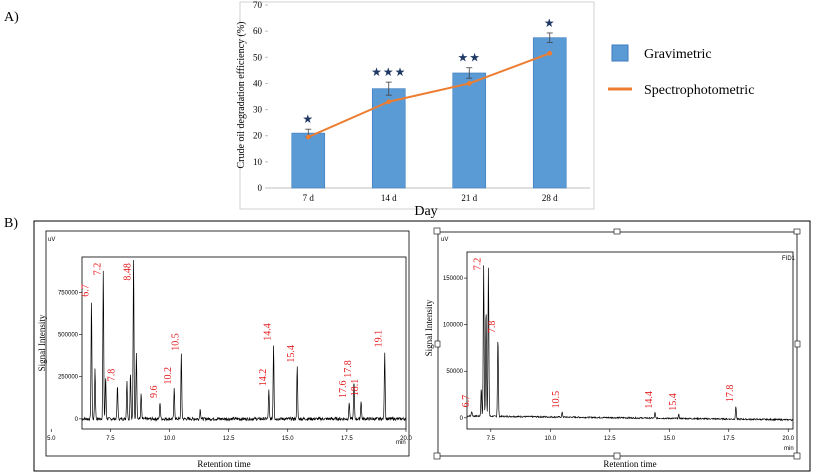 The height and width of the screenshot is (474, 813). Describe the element at coordinates (549, 113) in the screenshot. I see `bar-28d` at that location.